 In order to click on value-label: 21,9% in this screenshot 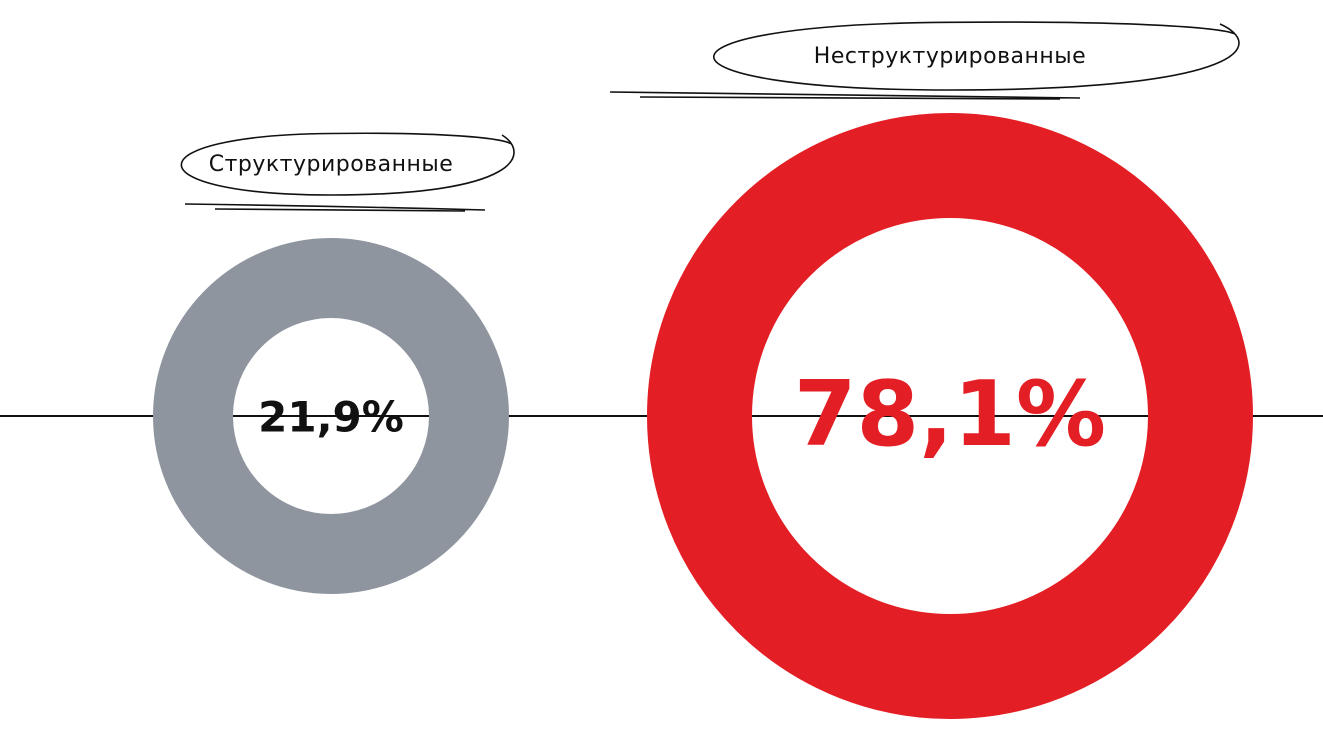, I will do `click(331, 417)`.